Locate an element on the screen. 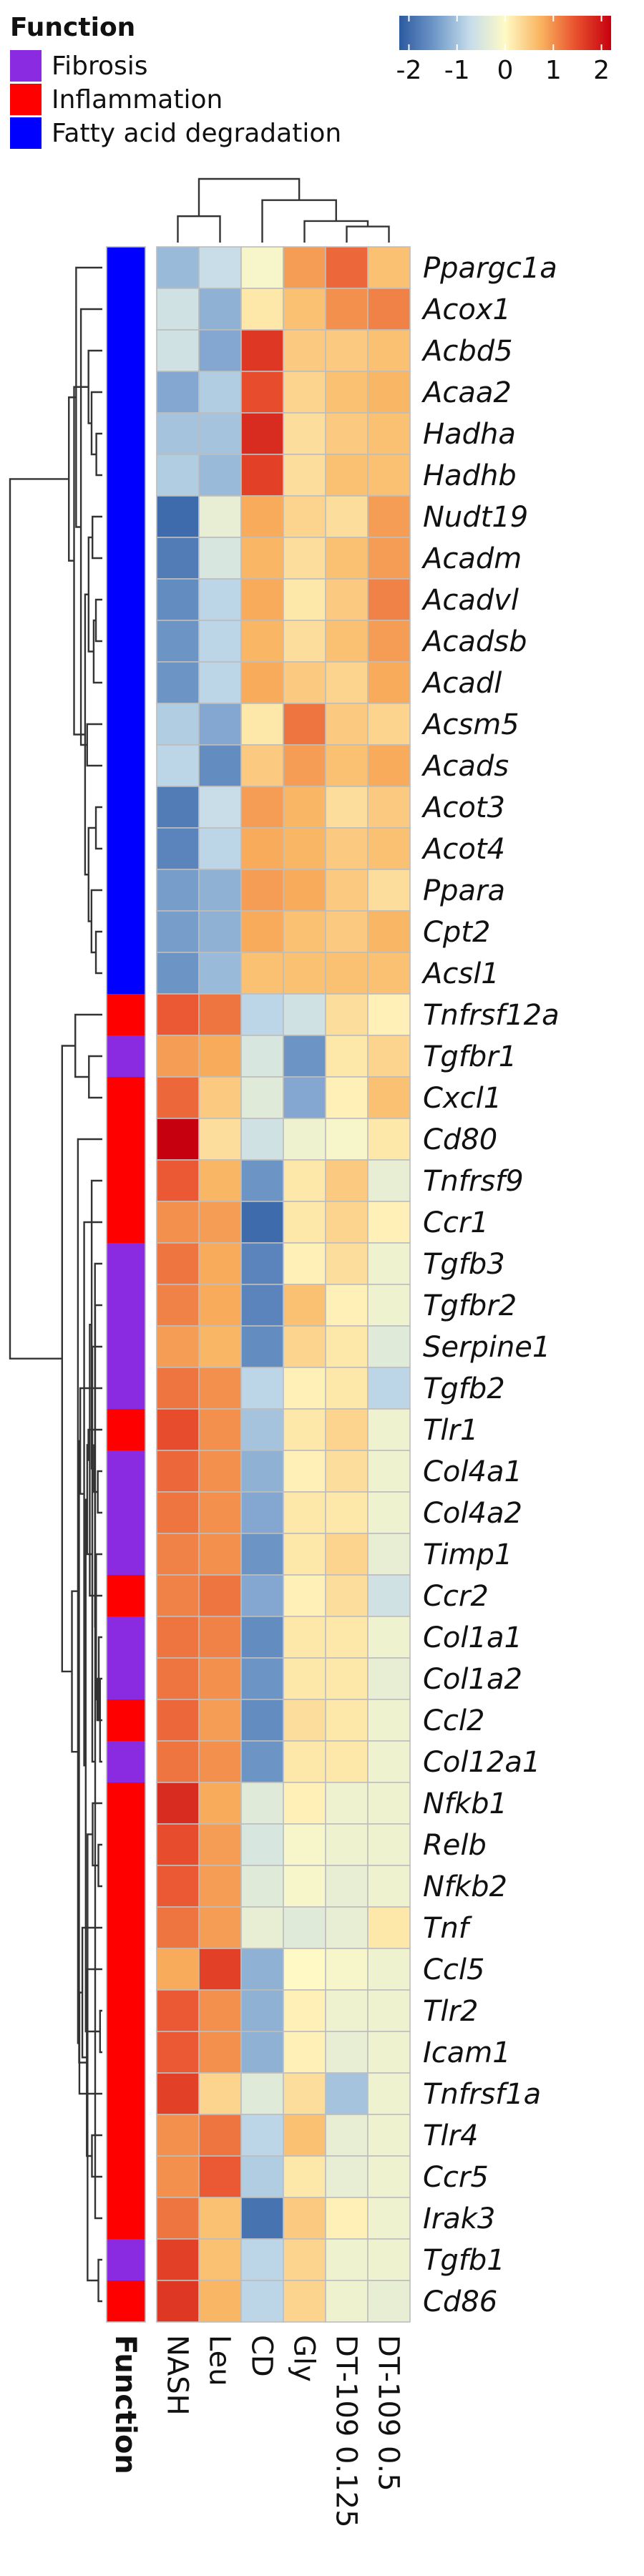 The image size is (644, 2576). colorbar-tick-label: 1 is located at coordinates (553, 70).